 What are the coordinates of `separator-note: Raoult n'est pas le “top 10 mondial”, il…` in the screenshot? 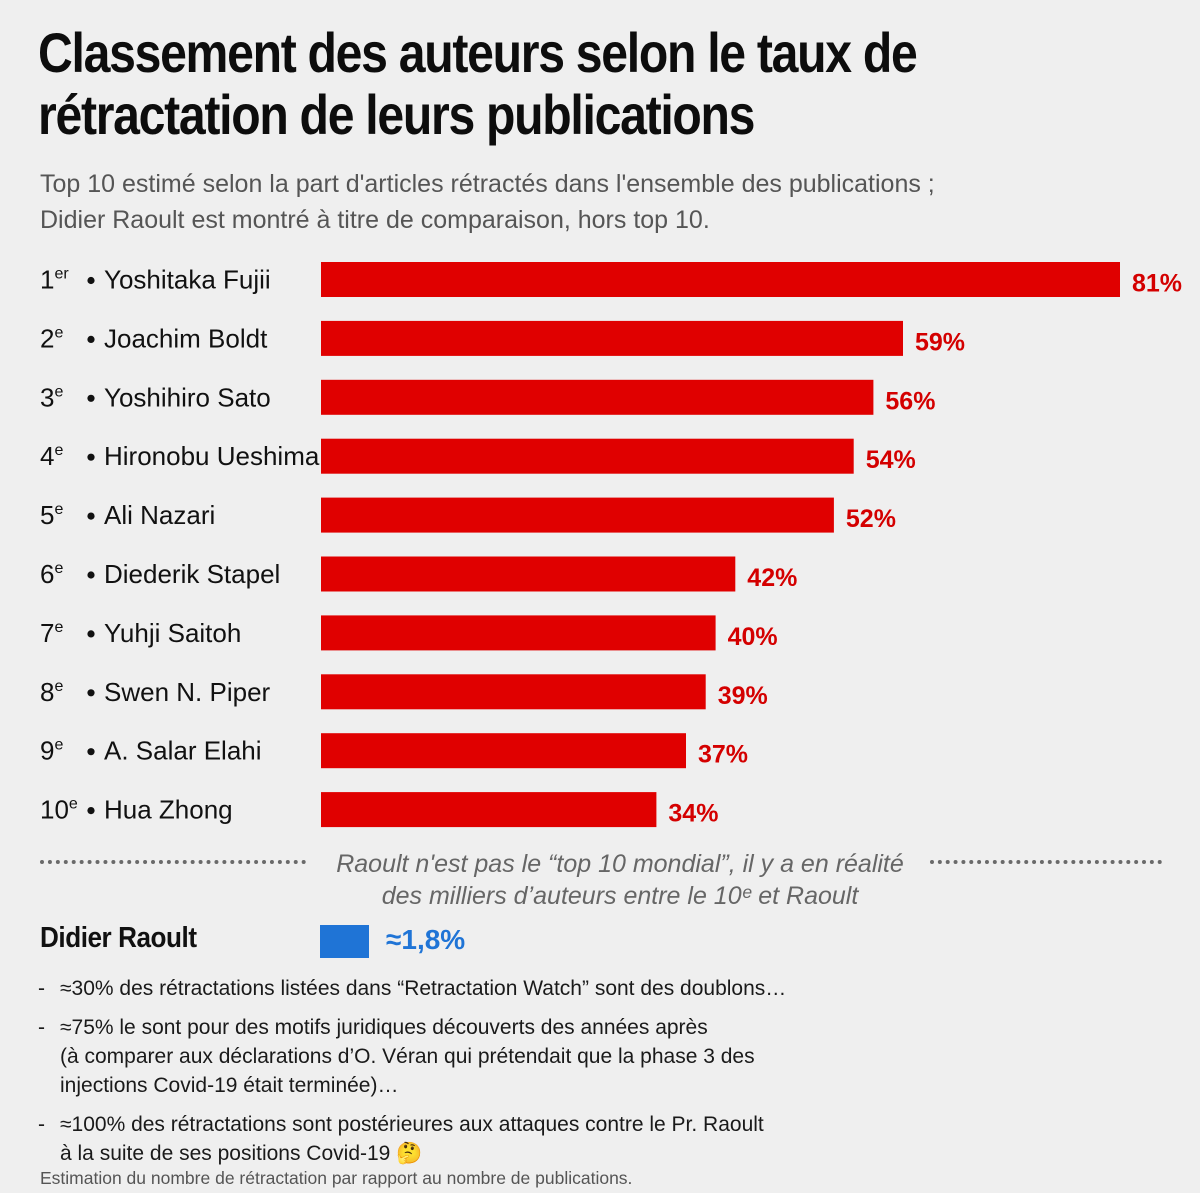 It's located at (620, 880).